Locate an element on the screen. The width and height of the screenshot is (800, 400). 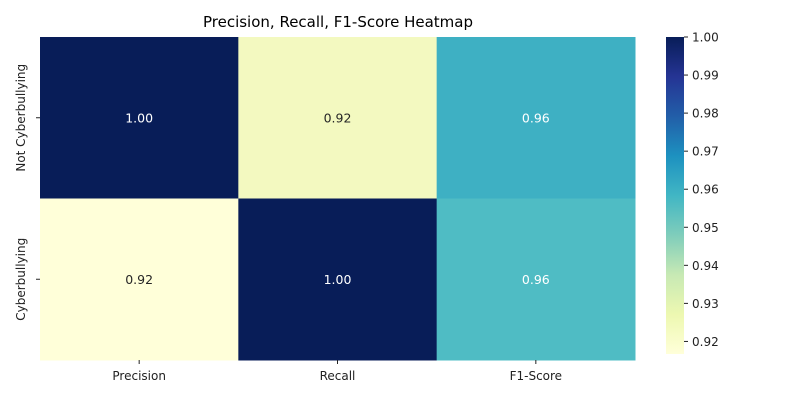
colorbar-tick-label: 0.98 is located at coordinates (705, 114).